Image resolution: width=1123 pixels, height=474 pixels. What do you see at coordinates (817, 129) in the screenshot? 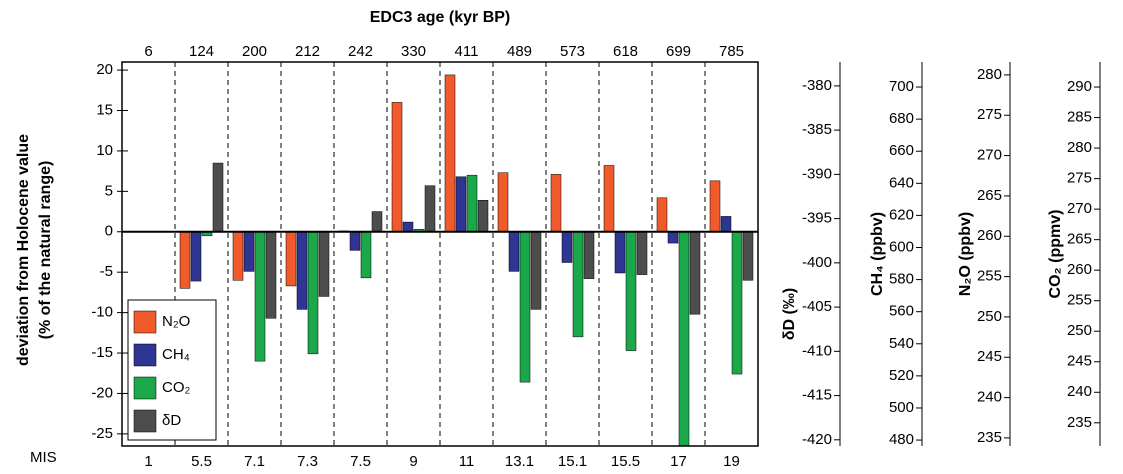
I see `right-axis-tick-label: -385` at bounding box center [817, 129].